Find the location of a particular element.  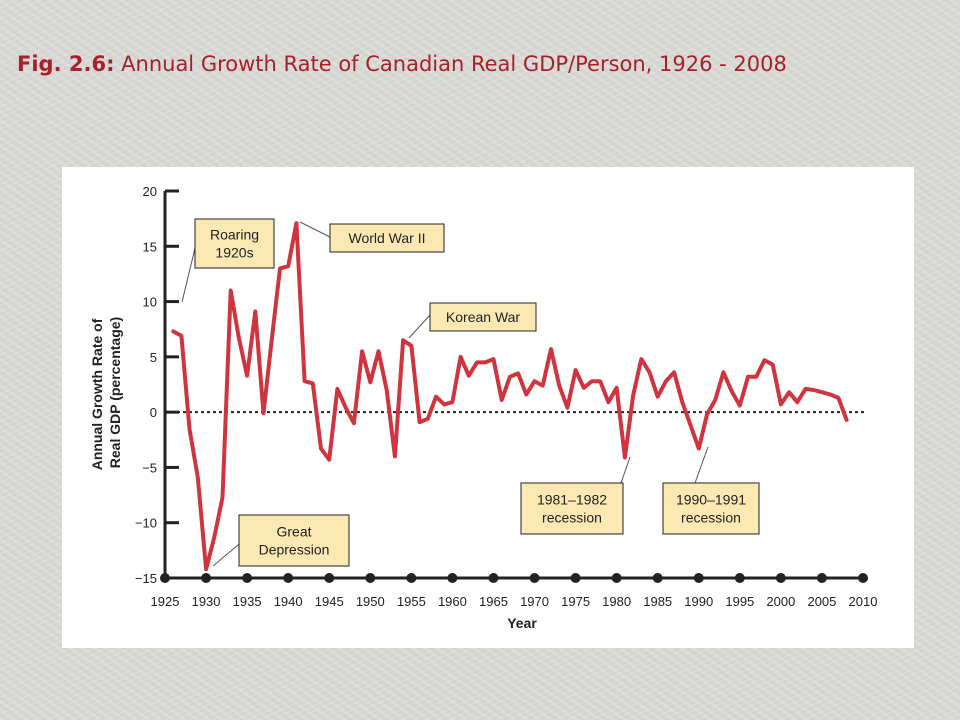

y-axis-label-line-2: Real GDP (percentage) is located at coordinates (115, 392).